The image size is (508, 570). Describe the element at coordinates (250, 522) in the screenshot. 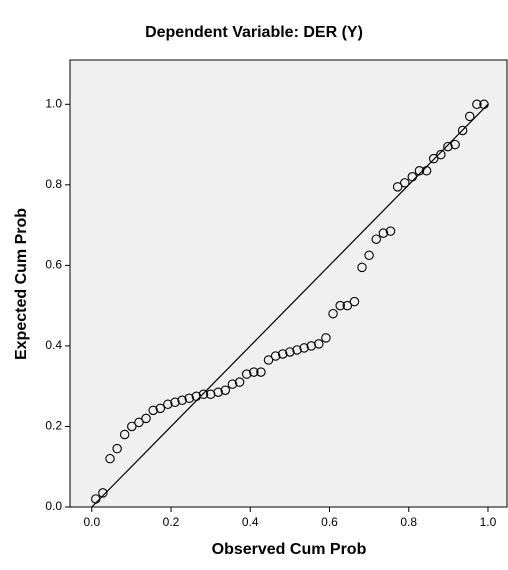

I see `x-tick-label: 0.4` at that location.